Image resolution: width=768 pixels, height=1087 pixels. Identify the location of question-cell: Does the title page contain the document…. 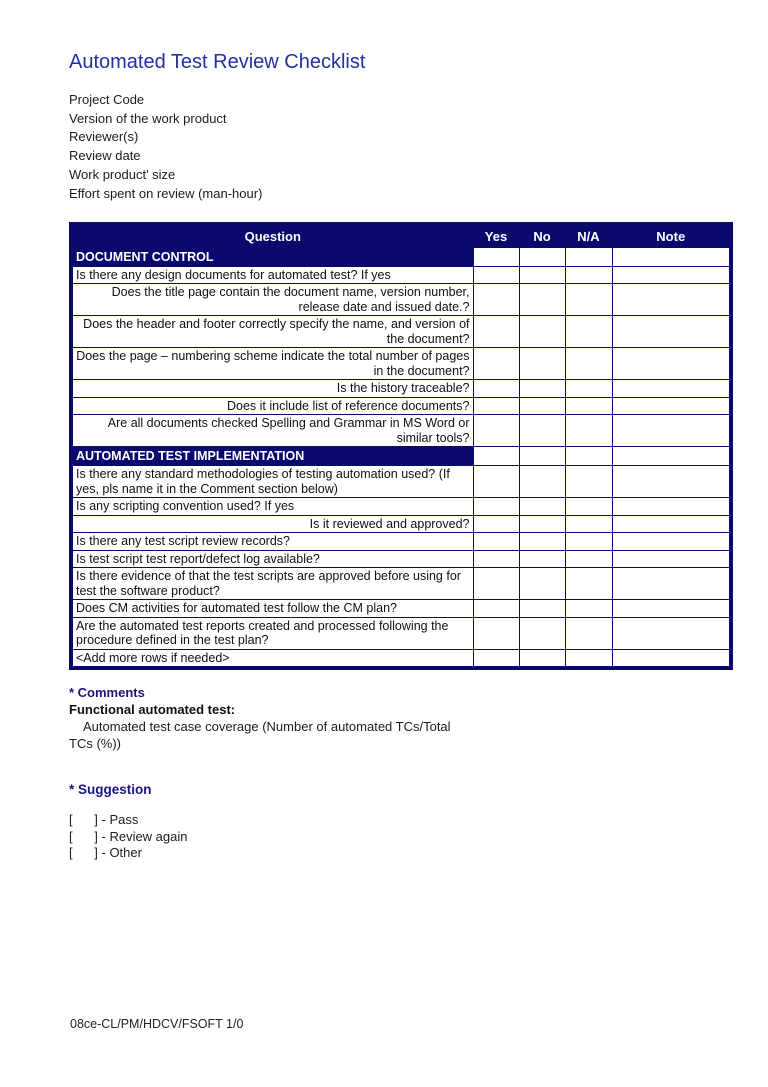
(272, 300).